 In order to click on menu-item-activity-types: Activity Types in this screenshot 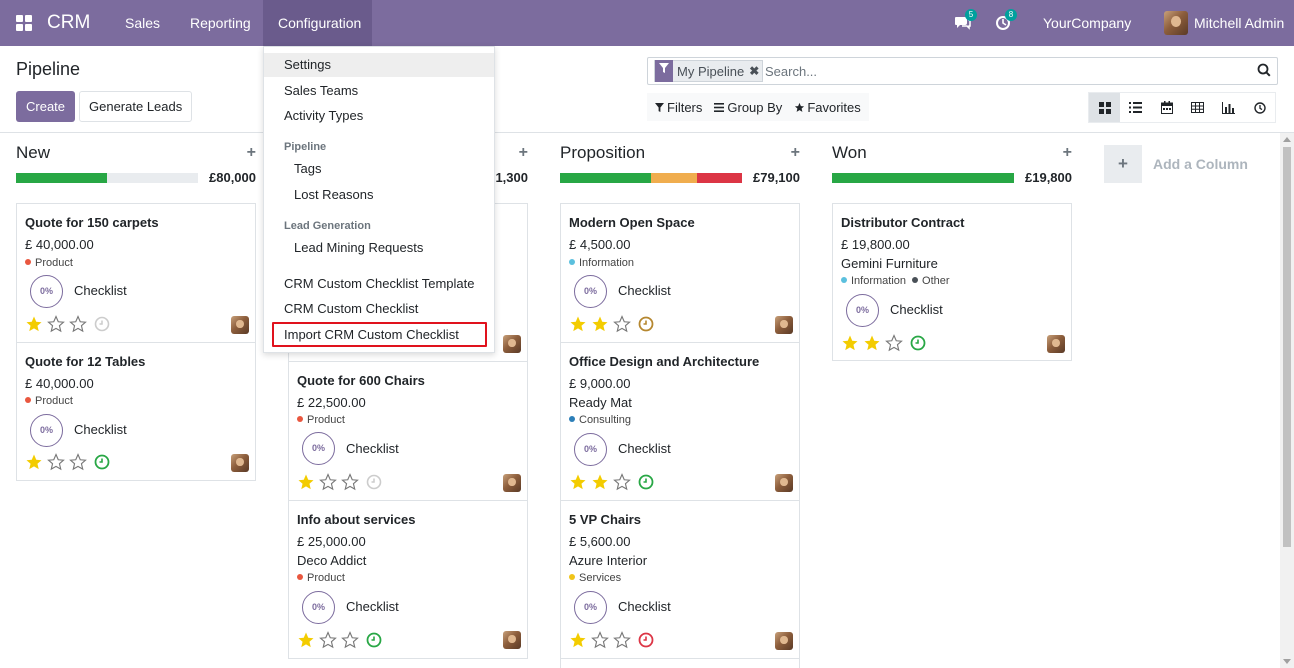, I will do `click(324, 115)`.